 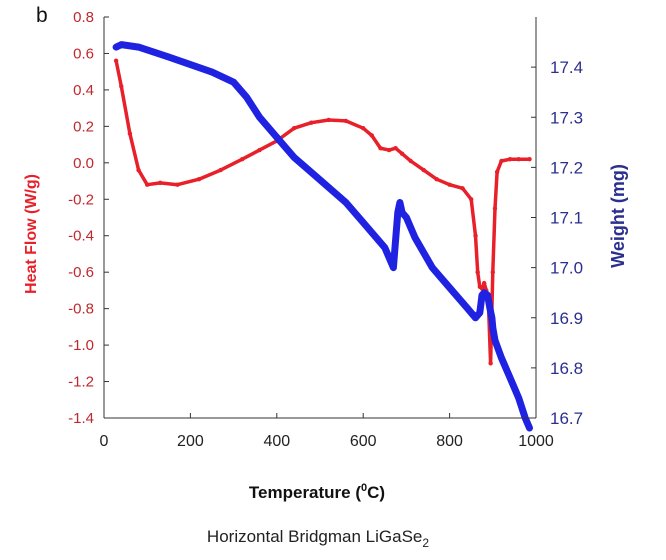 I want to click on x-axis-title-after: C), so click(x=376, y=492).